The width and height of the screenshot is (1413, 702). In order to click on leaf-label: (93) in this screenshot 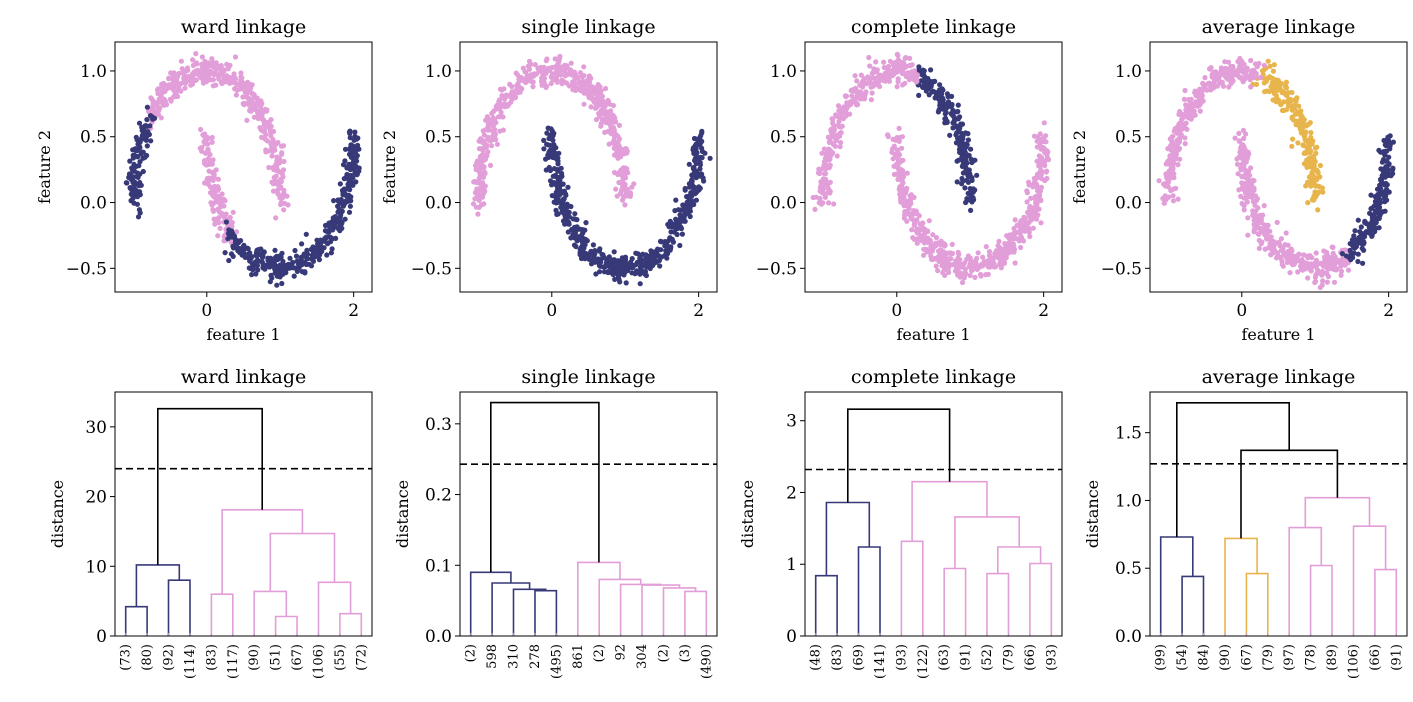, I will do `click(901, 657)`.